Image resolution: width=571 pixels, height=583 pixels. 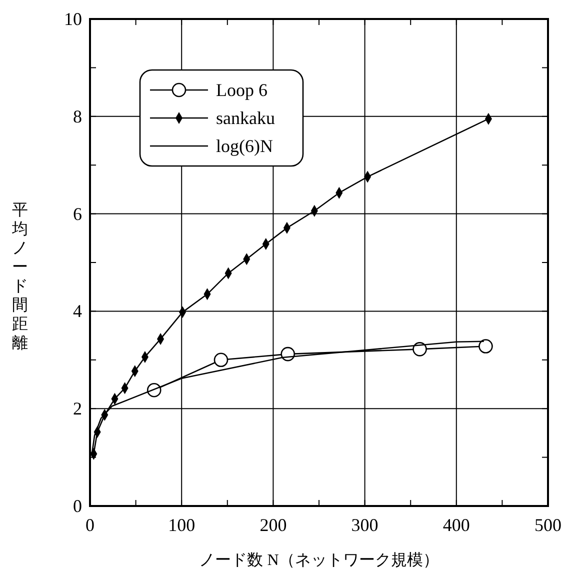 What do you see at coordinates (19, 277) in the screenshot?
I see `y-axis-title: 平均ノード間距離` at bounding box center [19, 277].